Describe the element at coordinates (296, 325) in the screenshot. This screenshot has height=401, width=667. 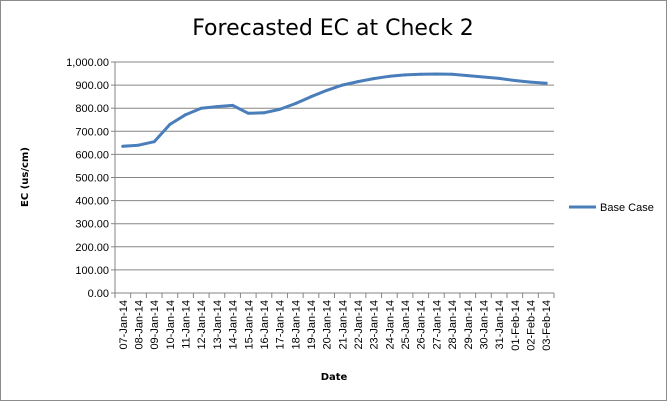
I see `x-tick-label: 18-Jan-14` at that location.